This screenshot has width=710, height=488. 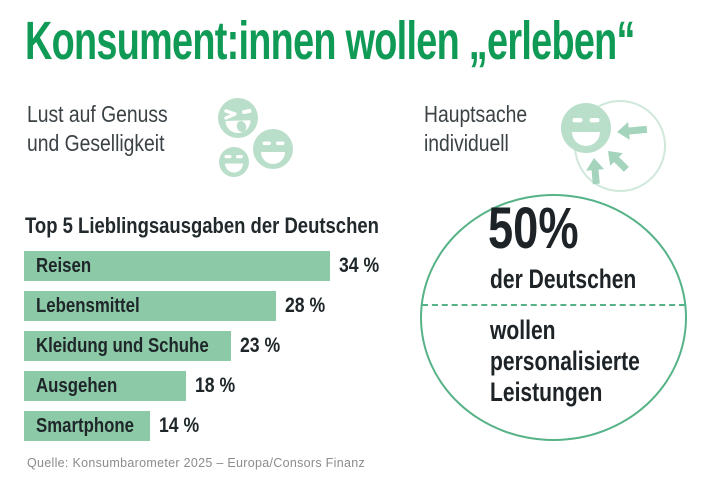 I want to click on page-title: Konsument:innen wollen „erleben“, so click(x=330, y=41).